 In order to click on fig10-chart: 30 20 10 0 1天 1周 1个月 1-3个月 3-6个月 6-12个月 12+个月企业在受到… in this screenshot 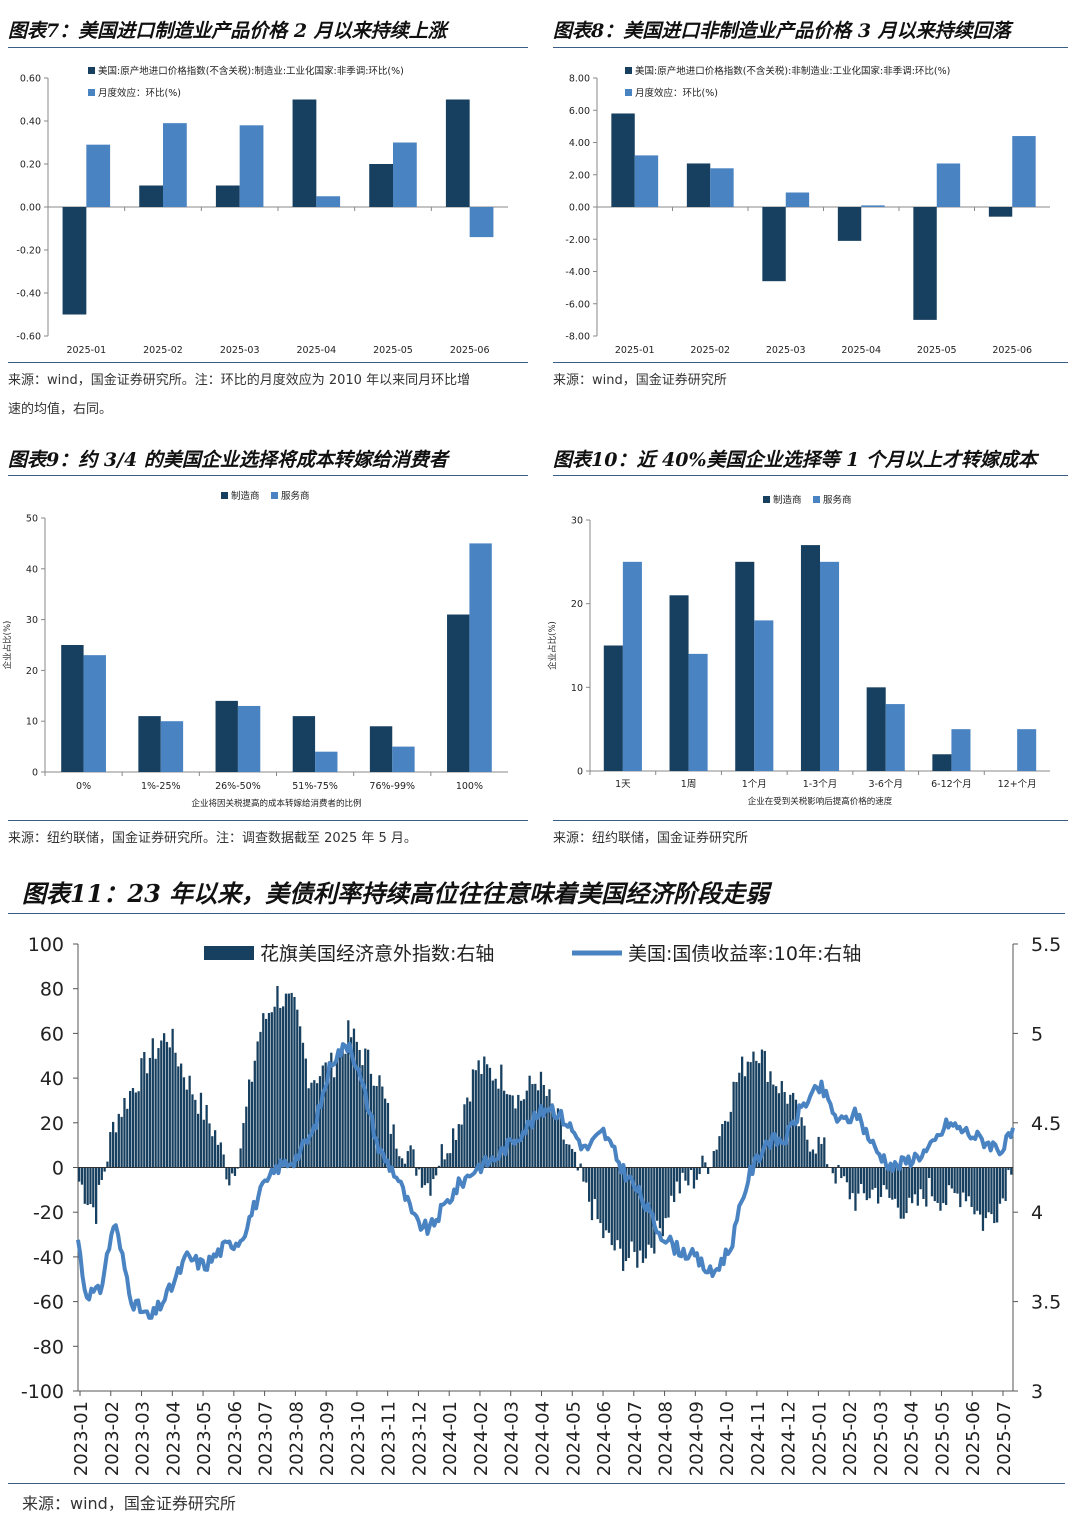, I will do `click(798, 650)`.